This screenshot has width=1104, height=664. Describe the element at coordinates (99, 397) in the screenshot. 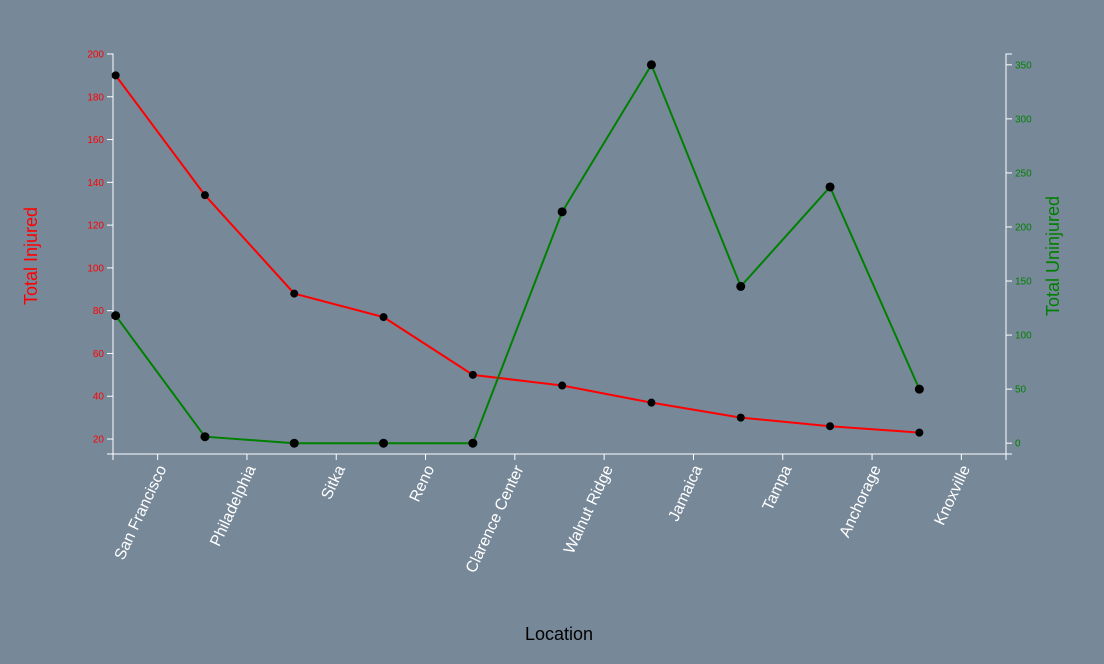

I see `left-tick-label: 40` at that location.